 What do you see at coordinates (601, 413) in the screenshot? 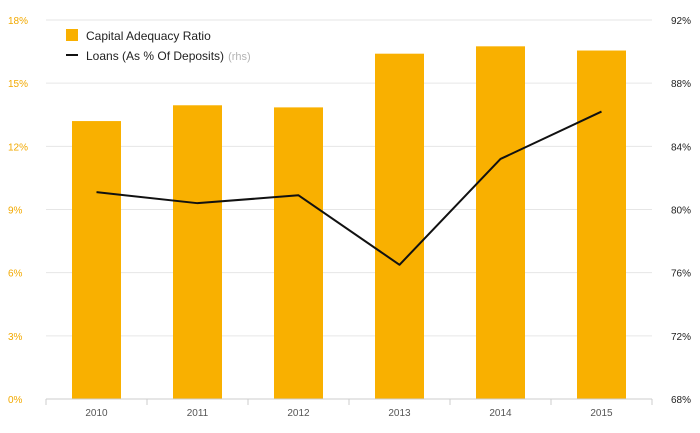
I see `x-tick-label: 2015` at bounding box center [601, 413].